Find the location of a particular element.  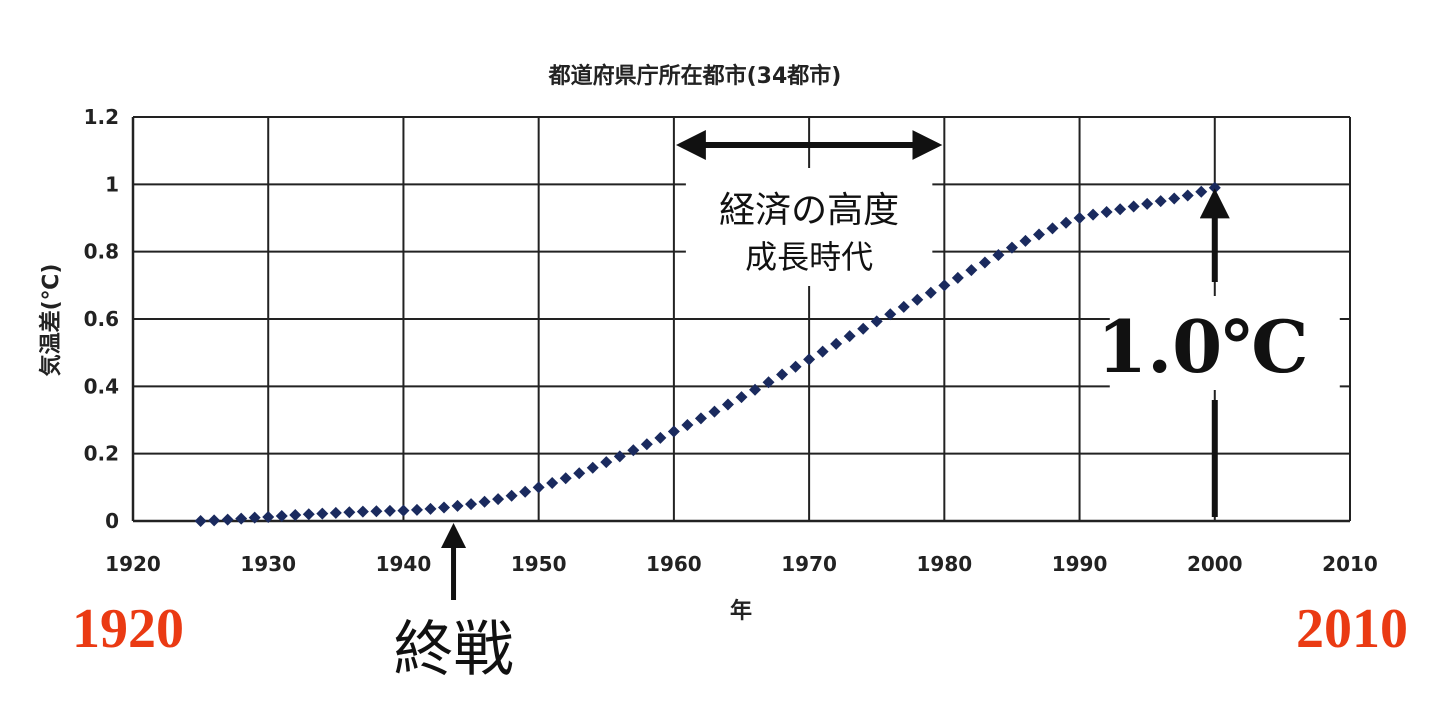

y-axis-label: 気温差(℃) is located at coordinates (51, 320).